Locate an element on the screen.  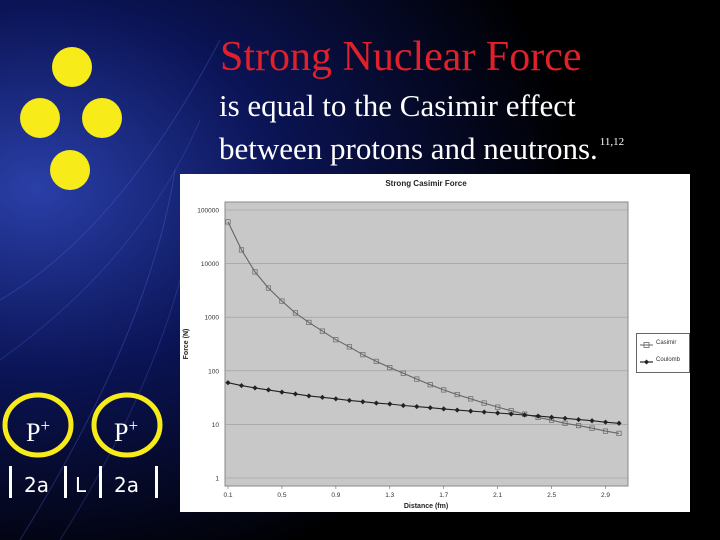
y-tick-label: 1 is located at coordinates (217, 479).